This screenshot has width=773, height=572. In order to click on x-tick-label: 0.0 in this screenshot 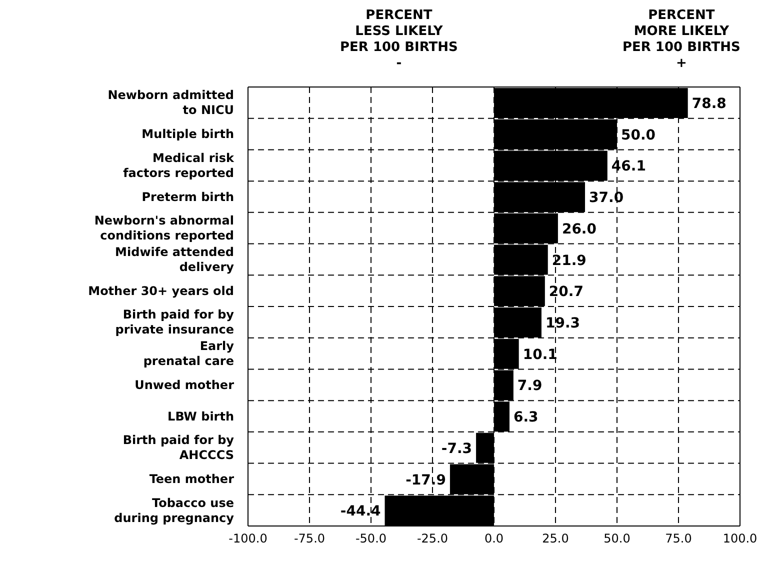, I will do `click(494, 539)`.